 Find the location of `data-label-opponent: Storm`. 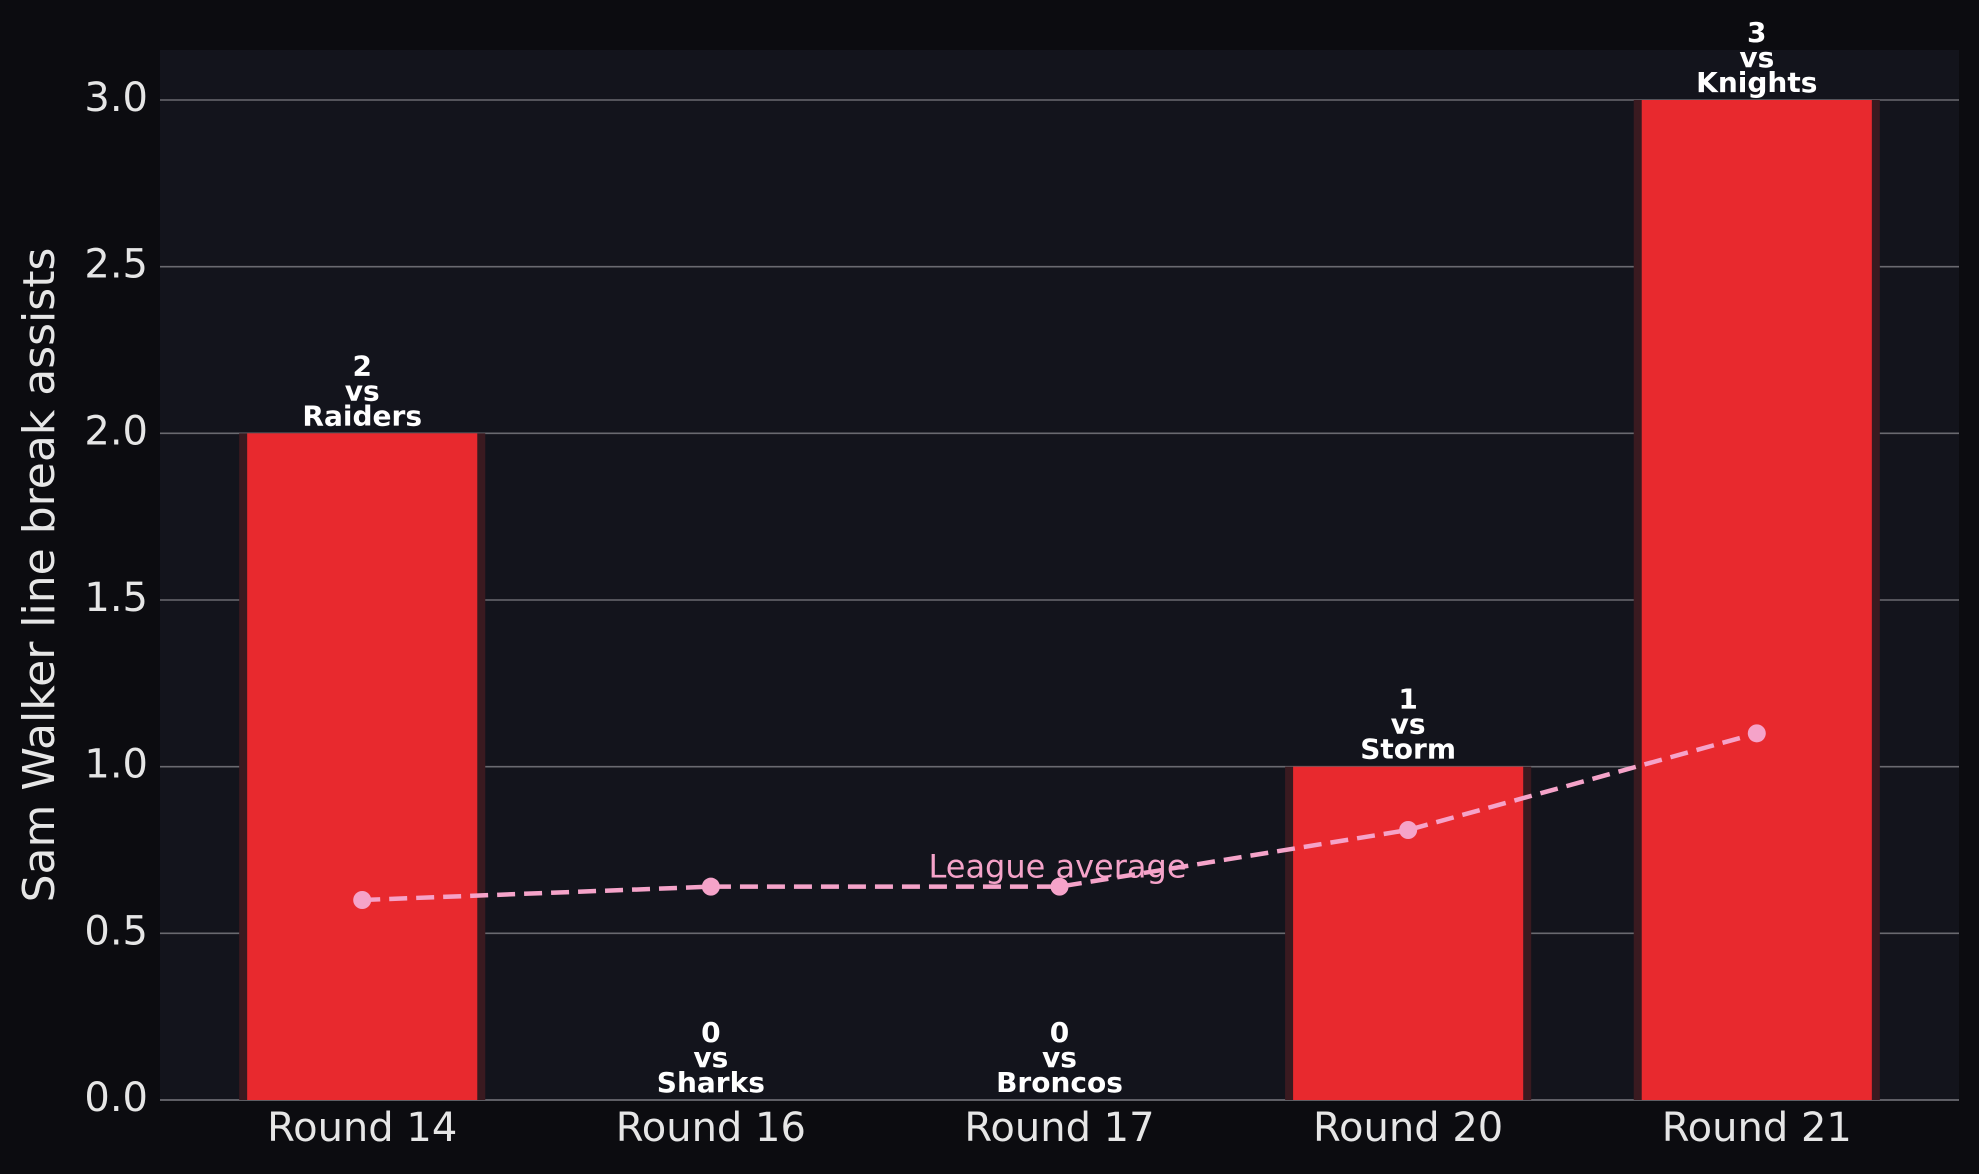

data-label-opponent: Storm is located at coordinates (1408, 749).